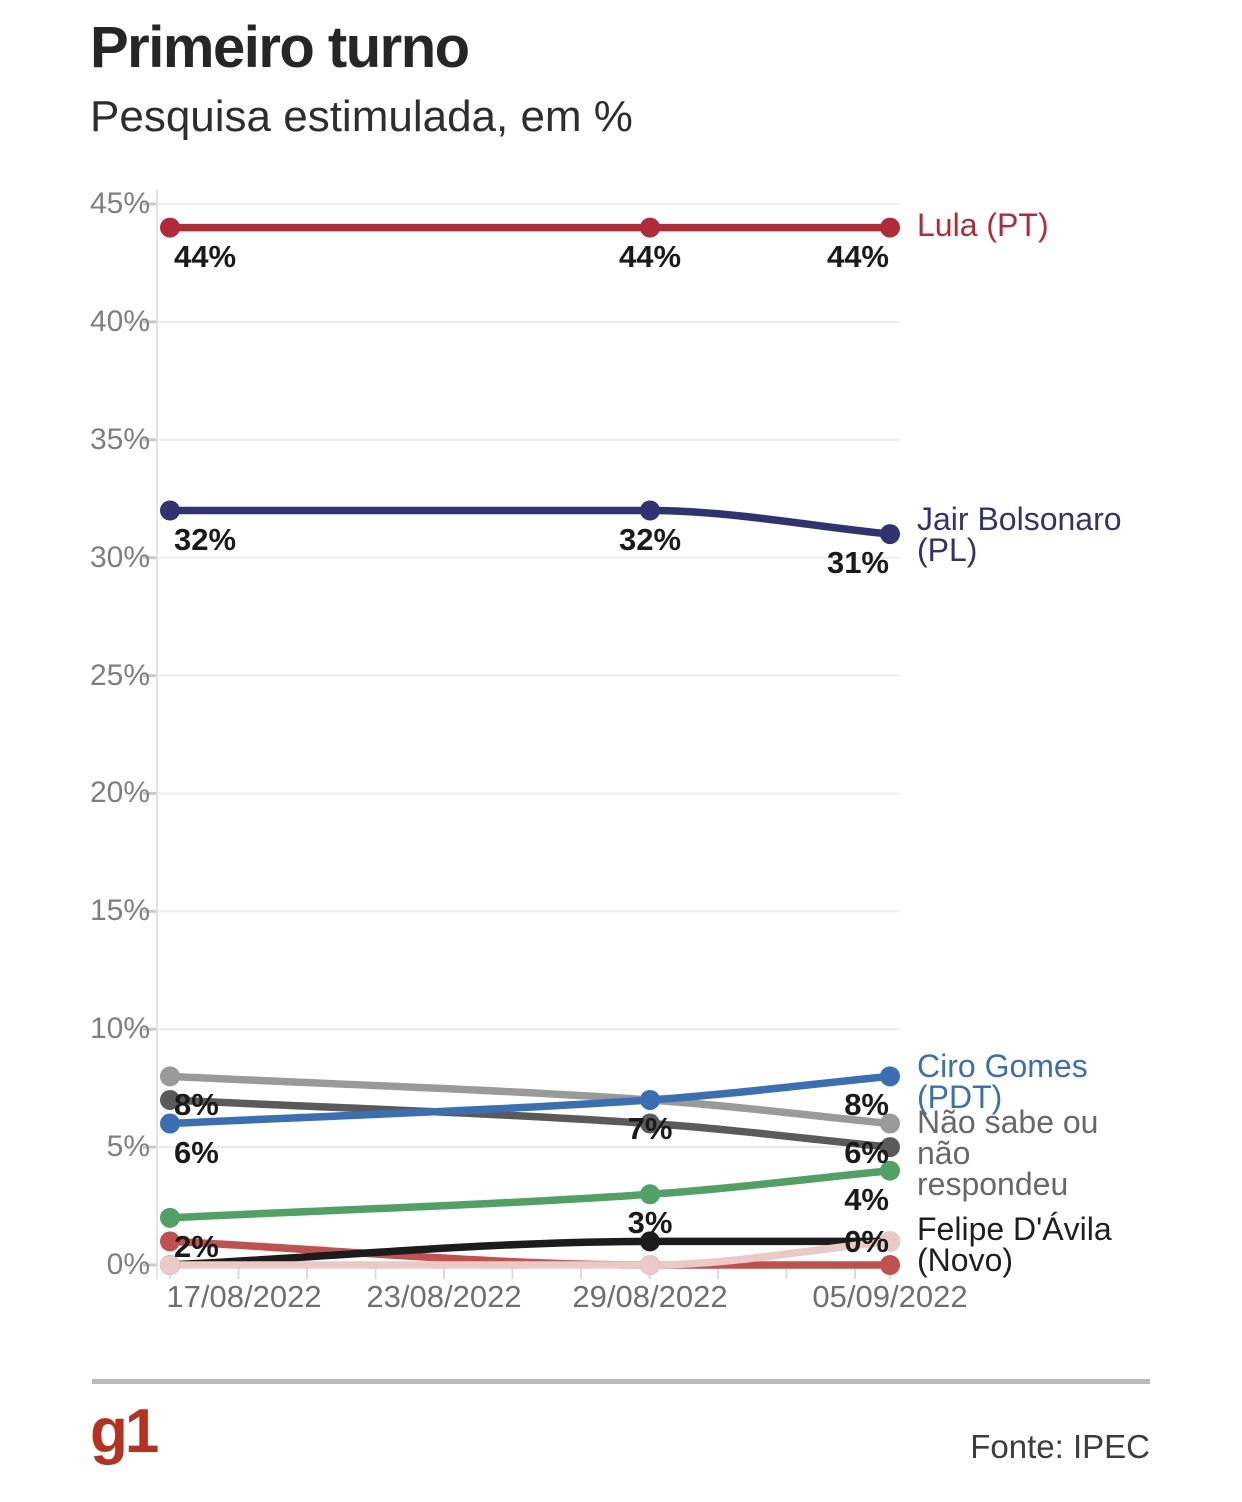  What do you see at coordinates (124, 1431) in the screenshot?
I see `g1-logo: g1` at bounding box center [124, 1431].